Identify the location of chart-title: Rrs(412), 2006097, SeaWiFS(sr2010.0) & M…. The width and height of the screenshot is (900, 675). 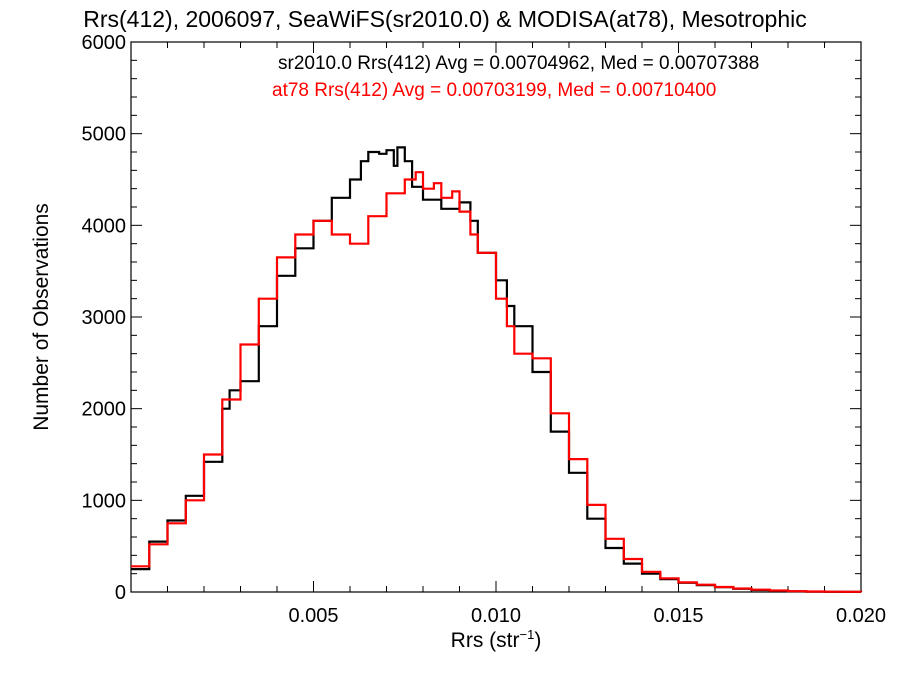
(445, 19).